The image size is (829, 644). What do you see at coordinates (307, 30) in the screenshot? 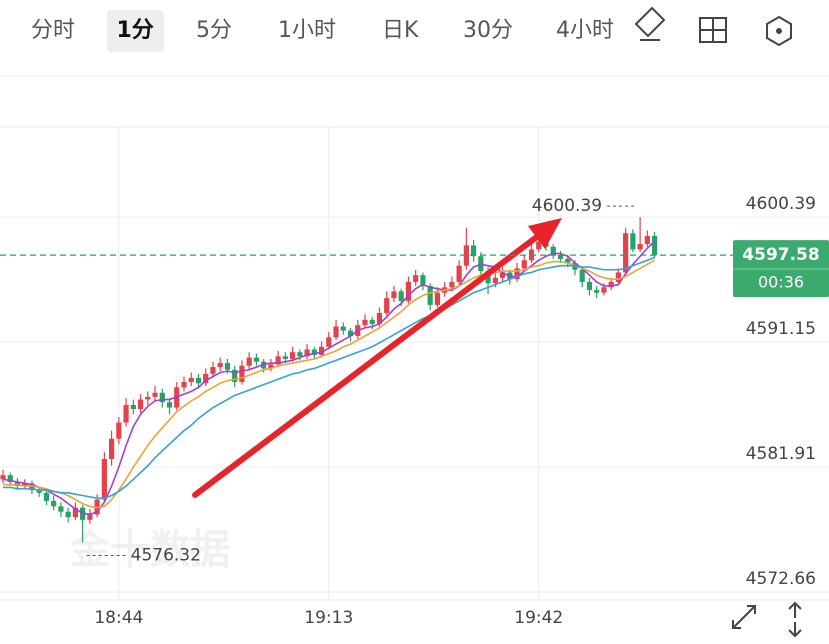
I see `timeframe-tab: 1小时` at bounding box center [307, 30].